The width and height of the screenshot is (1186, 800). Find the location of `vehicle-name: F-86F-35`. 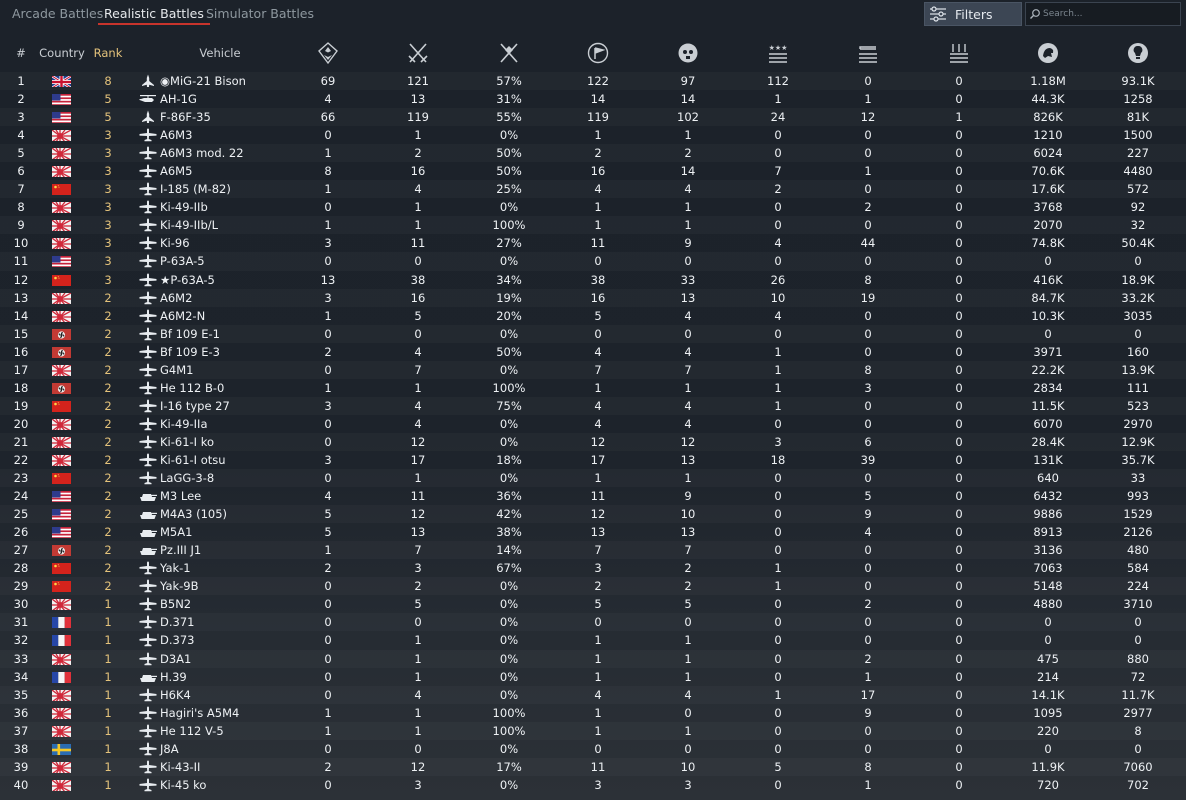

vehicle-name: F-86F-35 is located at coordinates (185, 117).